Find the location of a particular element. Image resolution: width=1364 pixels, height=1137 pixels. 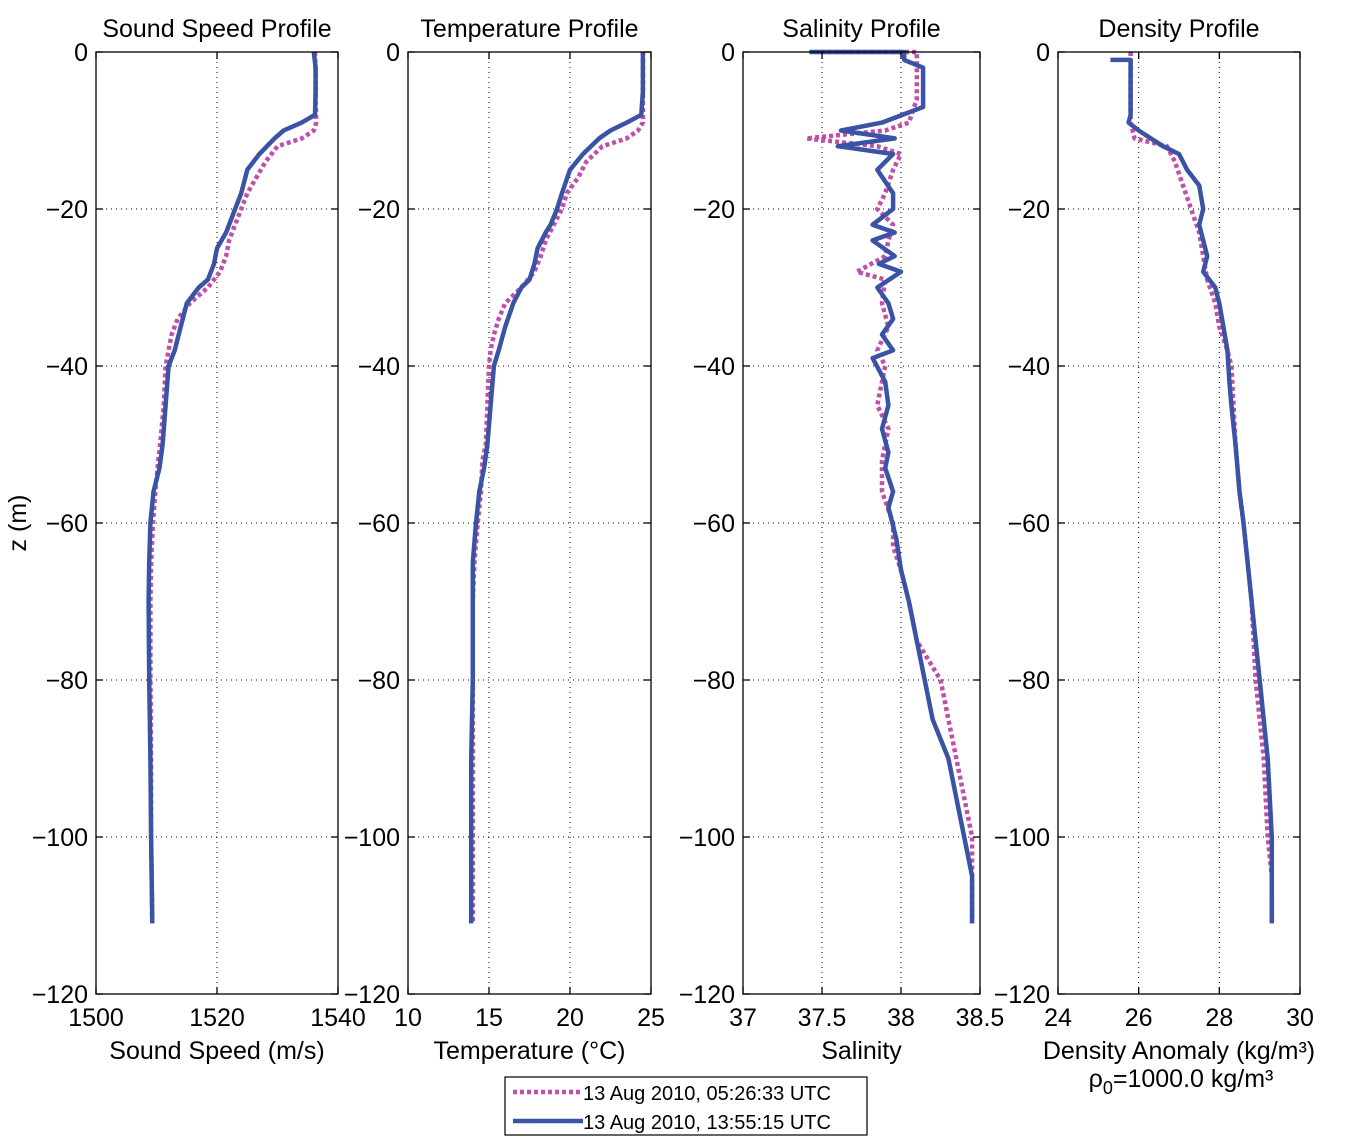

sound-speed-ytick-label: −120 is located at coordinates (60, 995).